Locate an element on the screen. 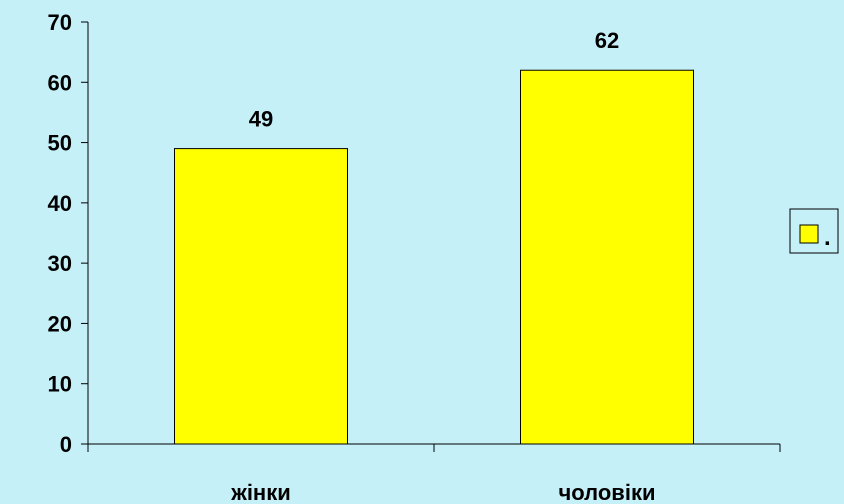 The width and height of the screenshot is (844, 504). data-label: 62 is located at coordinates (607, 40).